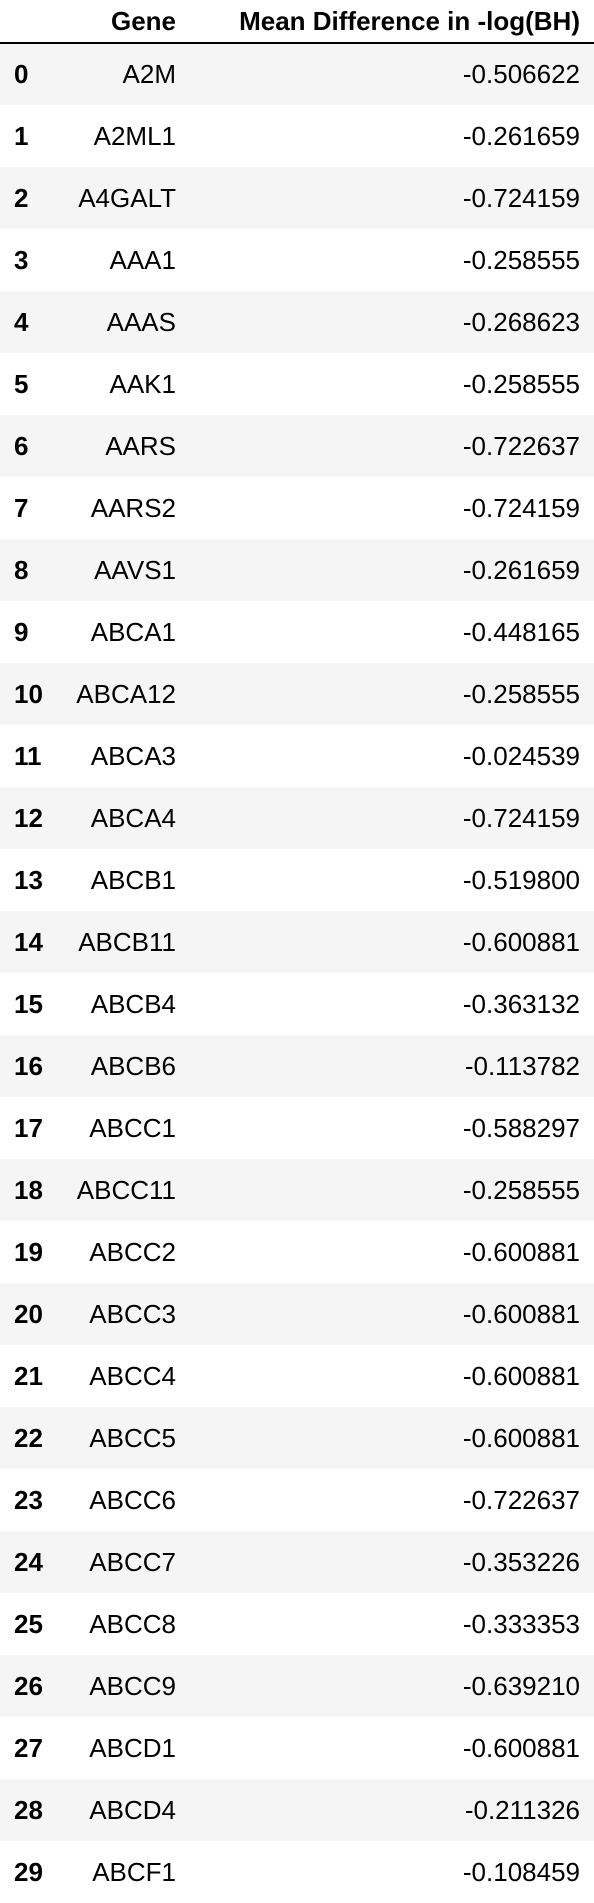 This screenshot has height=1903, width=594. What do you see at coordinates (297, 1500) in the screenshot?
I see `table-row: 23 ABCC6 -0.722637` at bounding box center [297, 1500].